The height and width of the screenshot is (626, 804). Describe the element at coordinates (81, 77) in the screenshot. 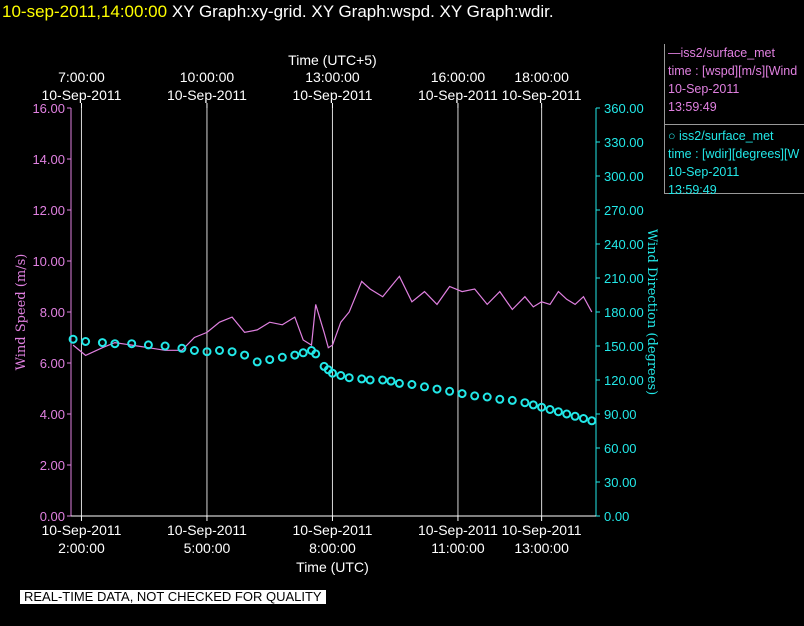

I see `top-tick-label-time: 7:00:00` at that location.